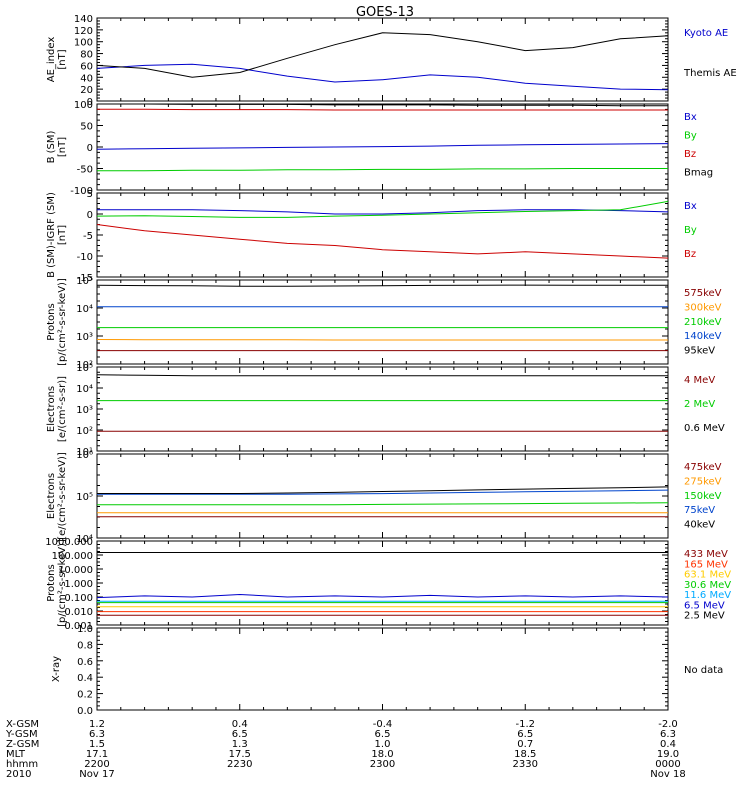  Describe the element at coordinates (382, 754) in the screenshot. I see `x-axis-value: 18.0` at that location.